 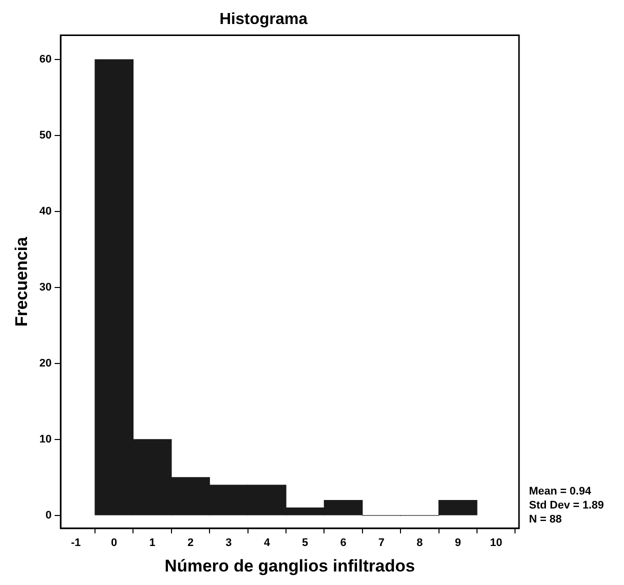 What do you see at coordinates (49, 516) in the screenshot?
I see `y-tick-label: 0` at bounding box center [49, 516].